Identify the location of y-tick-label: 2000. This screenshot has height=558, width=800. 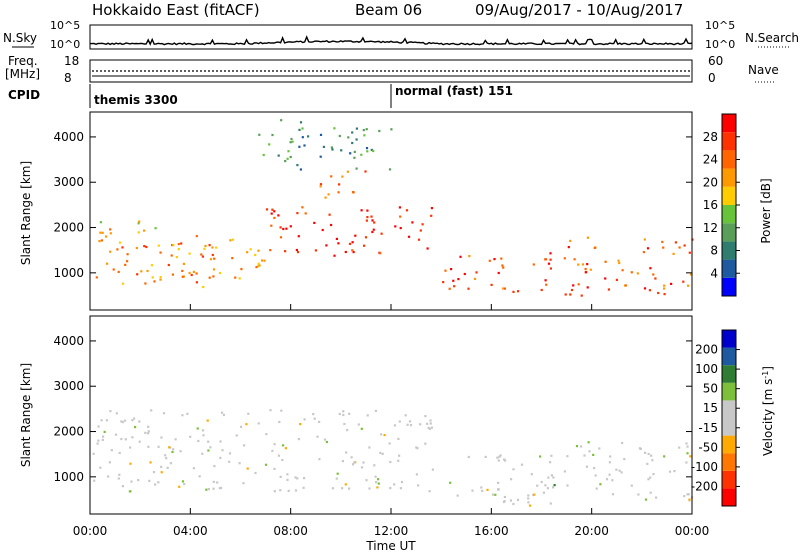
(68, 432).